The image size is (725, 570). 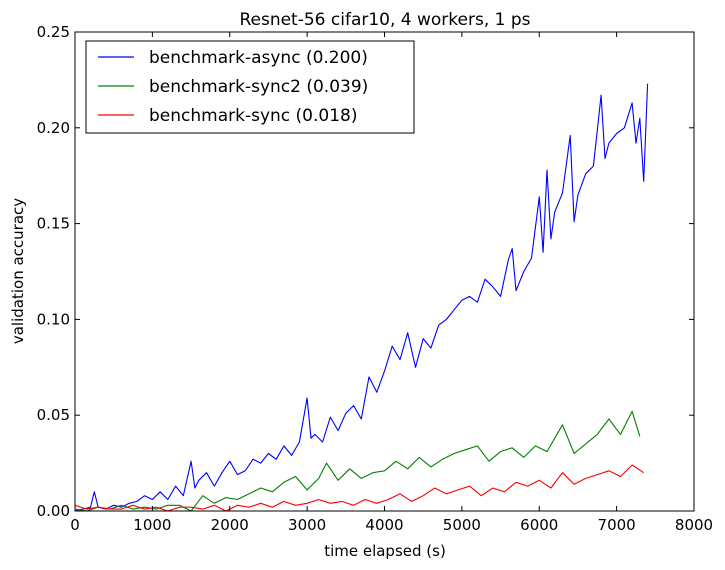 What do you see at coordinates (53, 32) in the screenshot?
I see `y-tick-label: 0.25` at bounding box center [53, 32].